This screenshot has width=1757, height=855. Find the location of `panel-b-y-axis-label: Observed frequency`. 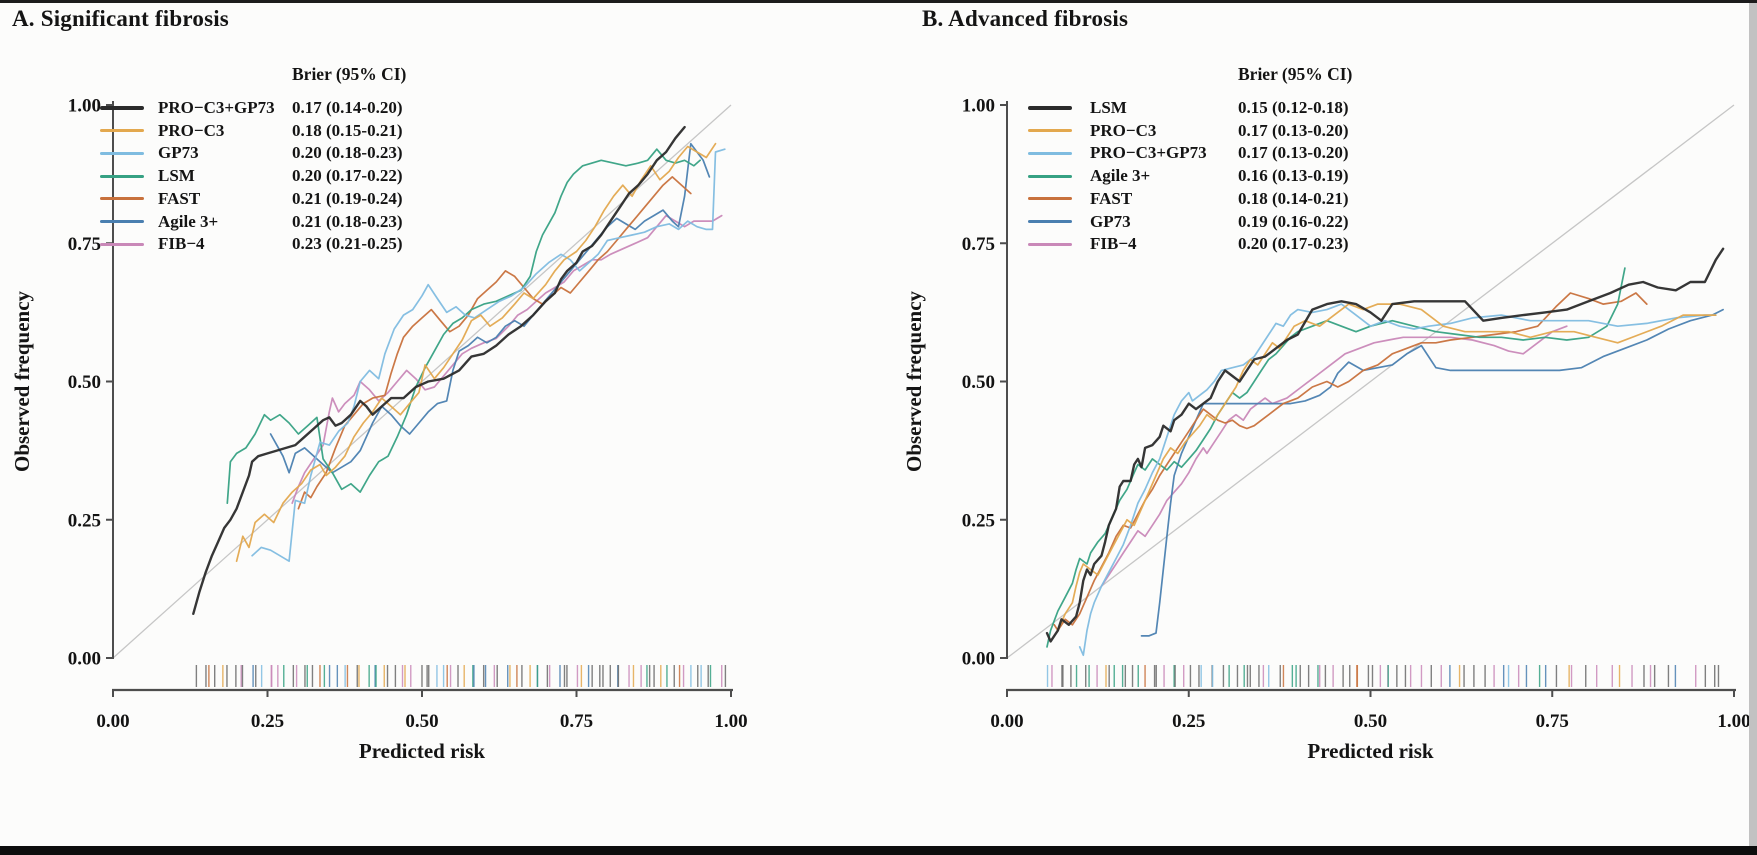

panel-b-y-axis-label: Observed frequency is located at coordinates (914, 382).